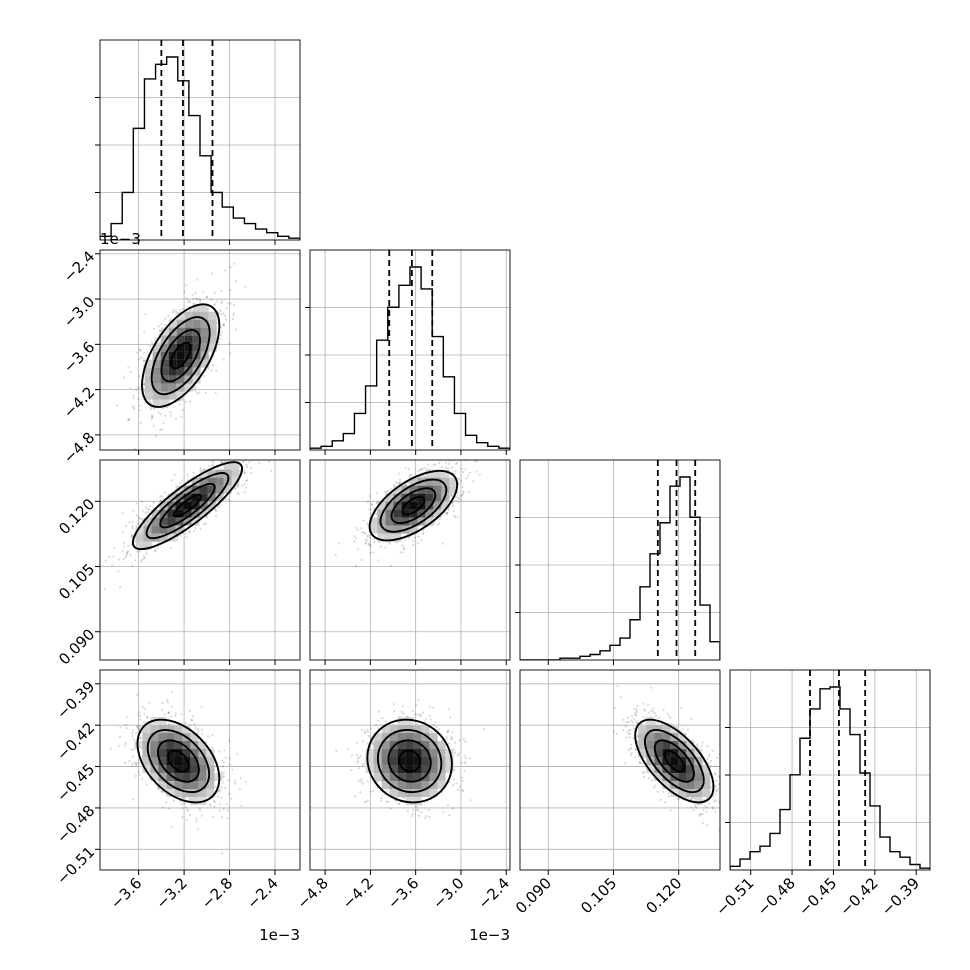  What do you see at coordinates (200, 770) in the screenshot?
I see `panel-frame` at bounding box center [200, 770].